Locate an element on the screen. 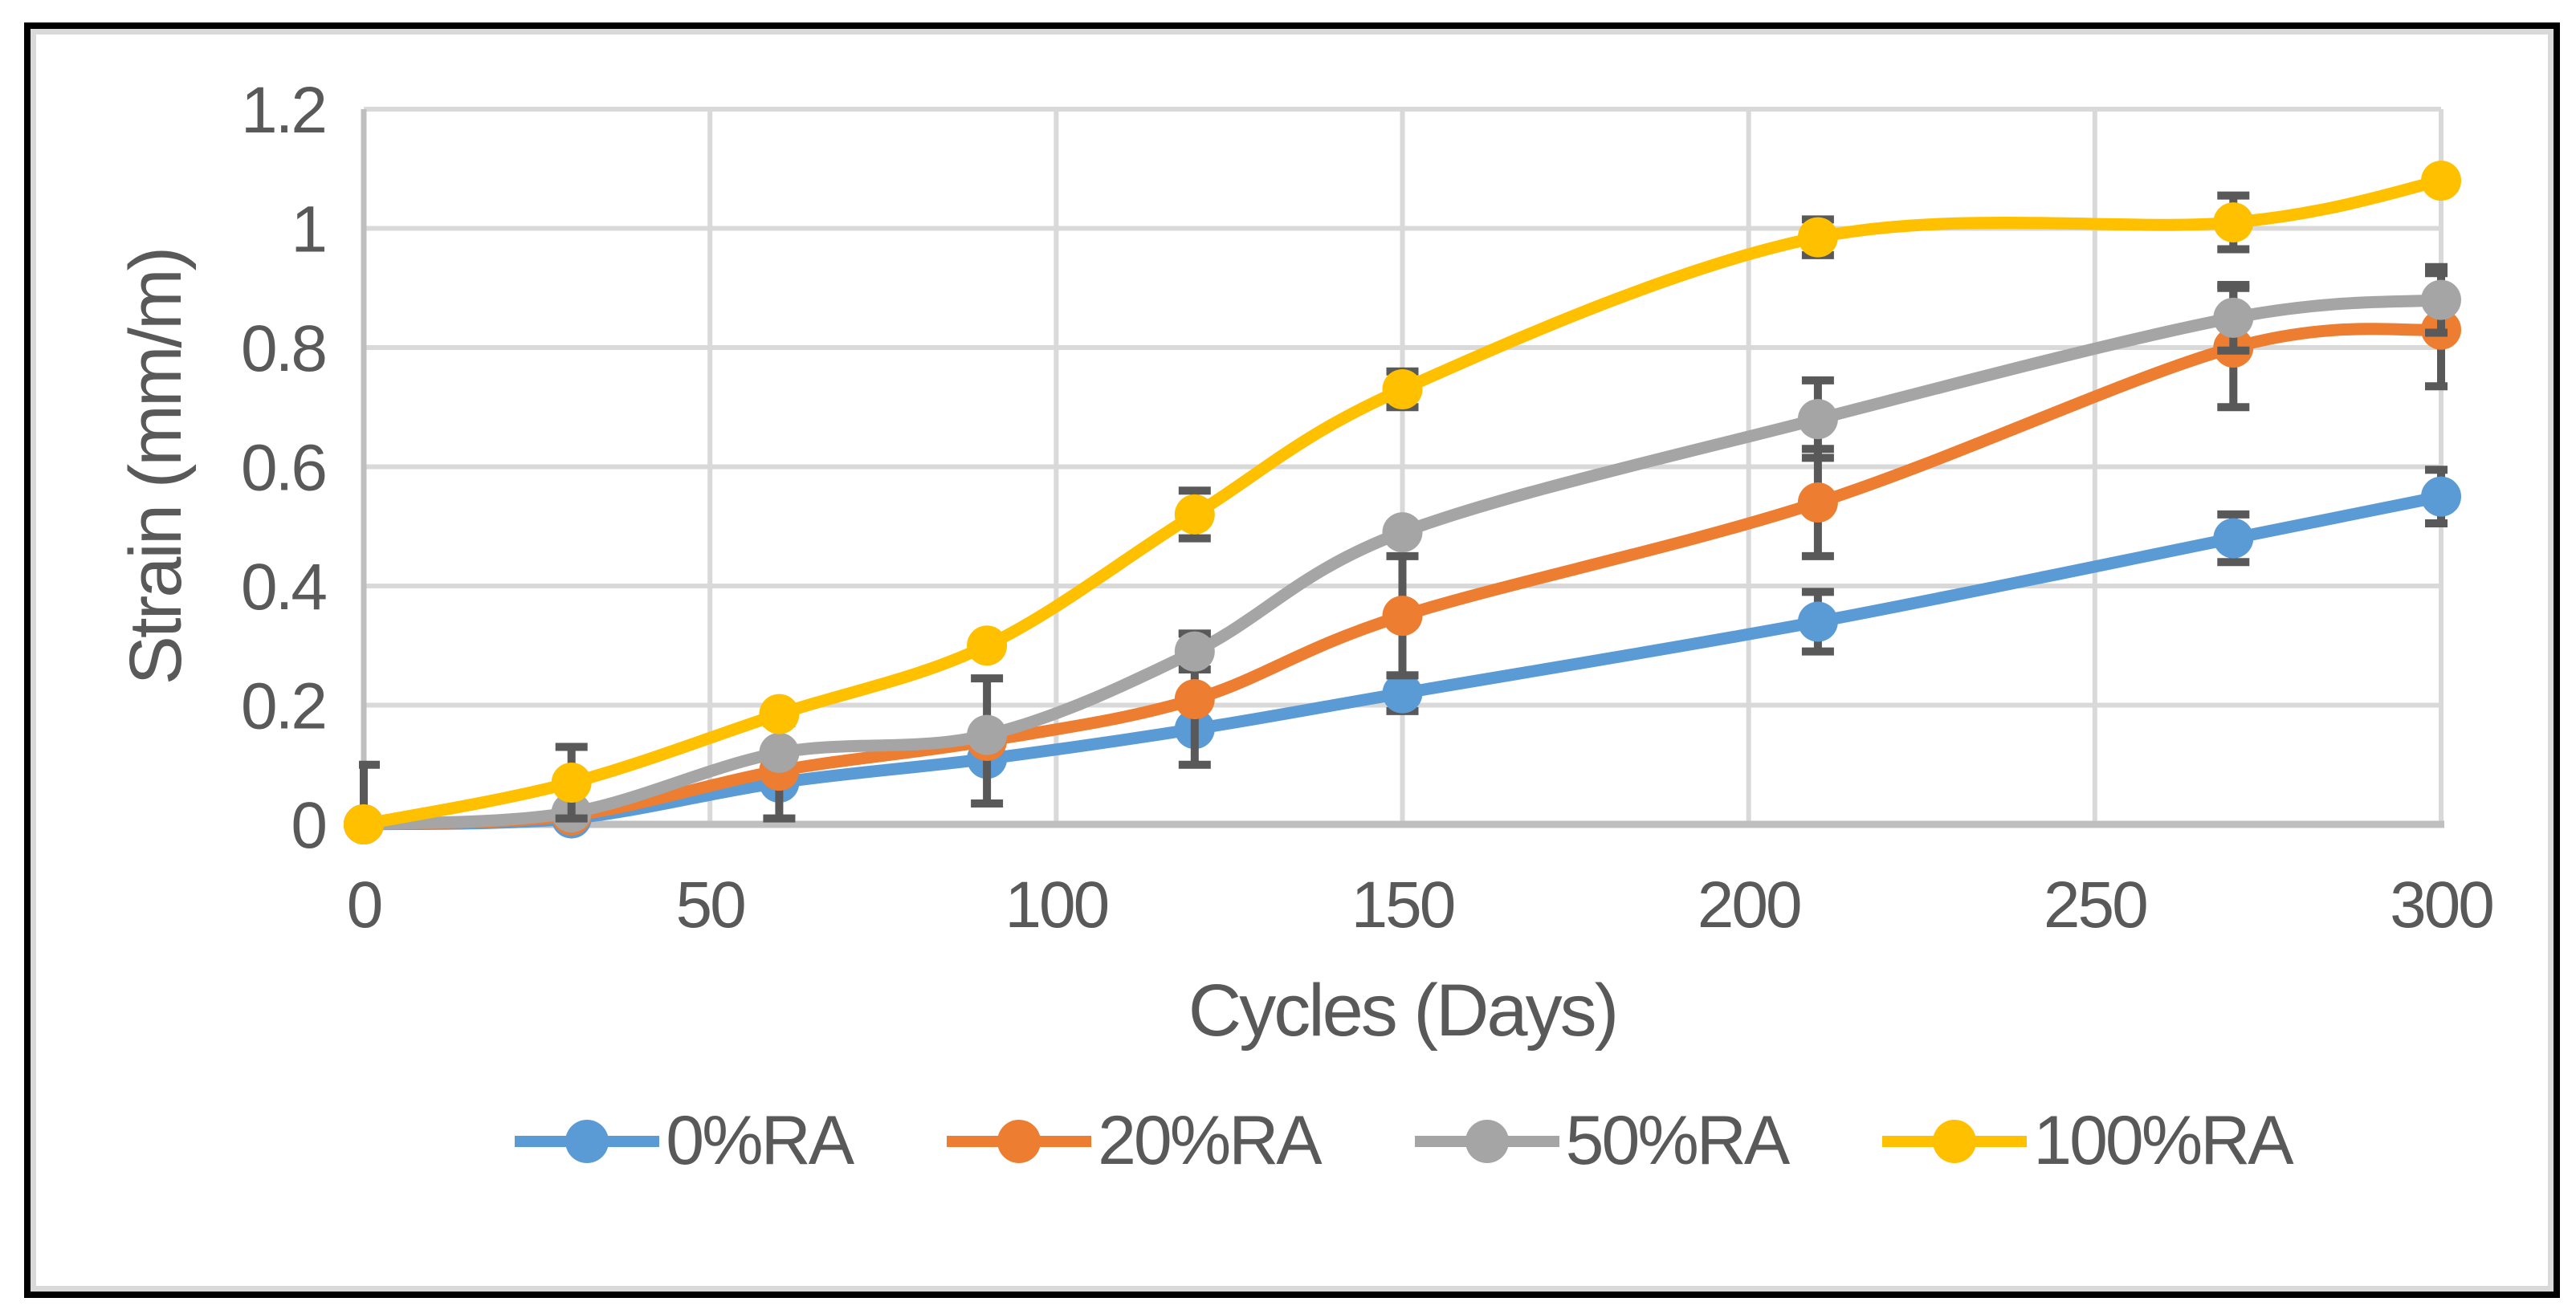 Image resolution: width=2576 pixels, height=1314 pixels. chart-legend: 0%RA 20%RA 50%RA 100%RA is located at coordinates (1403, 1141).